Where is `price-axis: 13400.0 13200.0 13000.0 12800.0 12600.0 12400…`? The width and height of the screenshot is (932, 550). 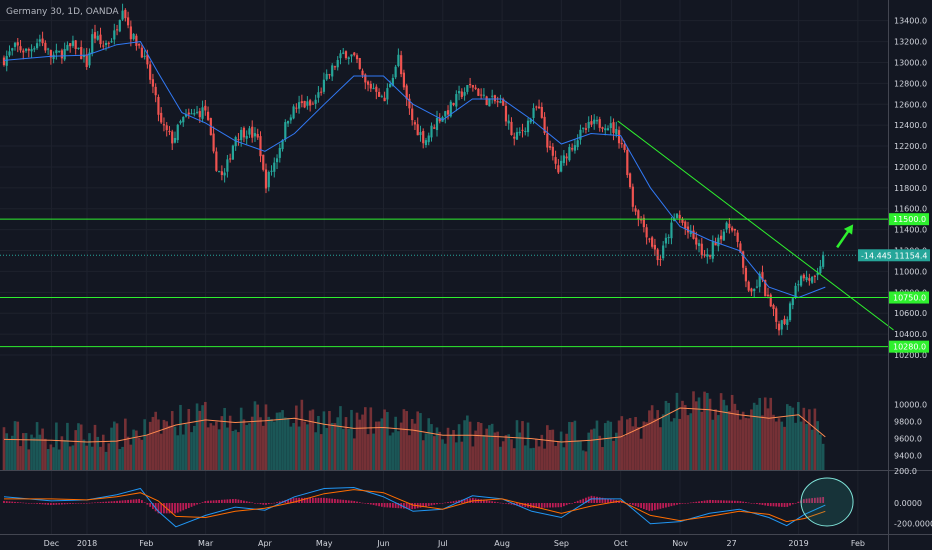
price-axis: 13400.0 13200.0 13000.0 12800.0 12600.0 12400… is located at coordinates (895, 273).